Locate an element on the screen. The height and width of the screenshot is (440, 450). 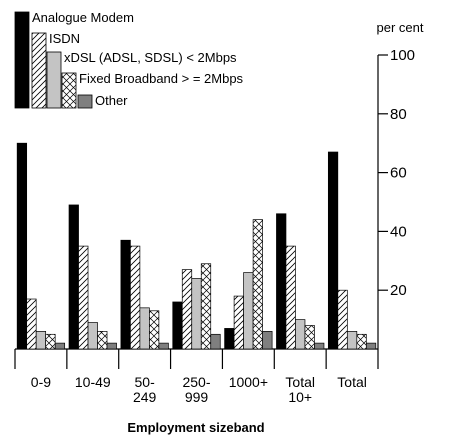
y-tick-label: 100 is located at coordinates (402, 55).